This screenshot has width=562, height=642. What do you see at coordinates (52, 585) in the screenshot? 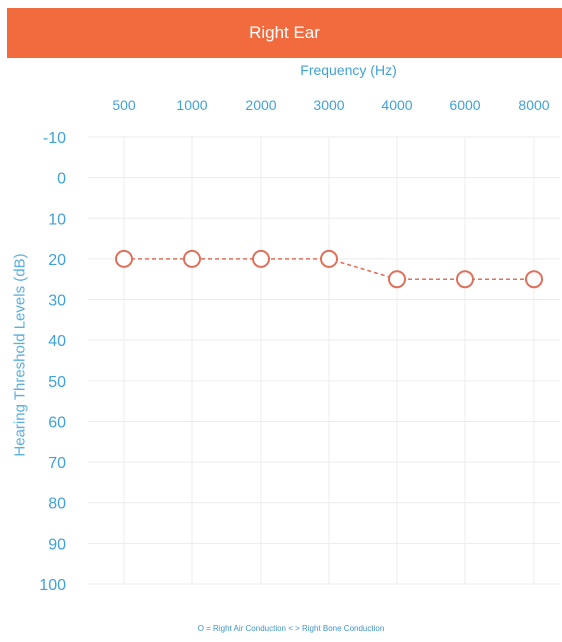
I see `y-tick-label: 100` at bounding box center [52, 585].